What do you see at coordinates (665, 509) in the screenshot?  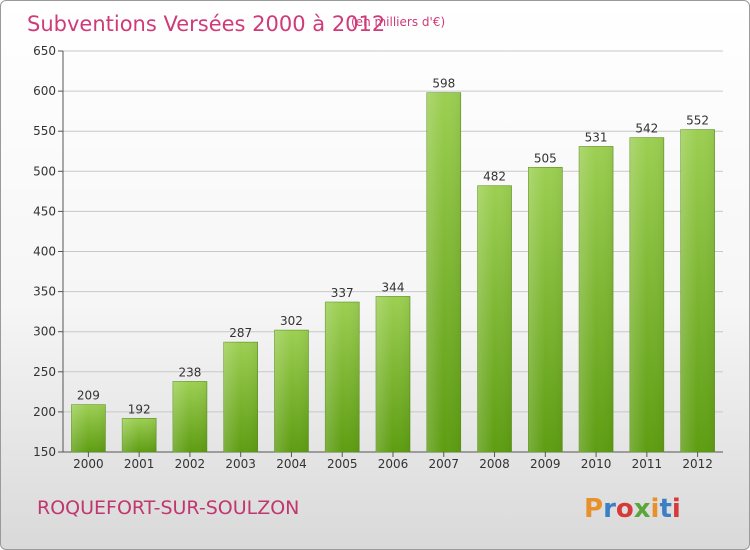 I see `logo-letter-5: t` at bounding box center [665, 509].